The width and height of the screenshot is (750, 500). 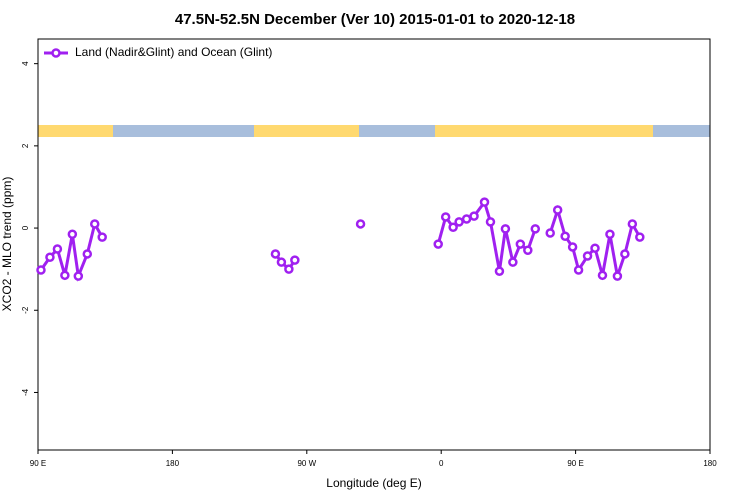 I want to click on y-tick-label: -2, so click(x=25, y=310).